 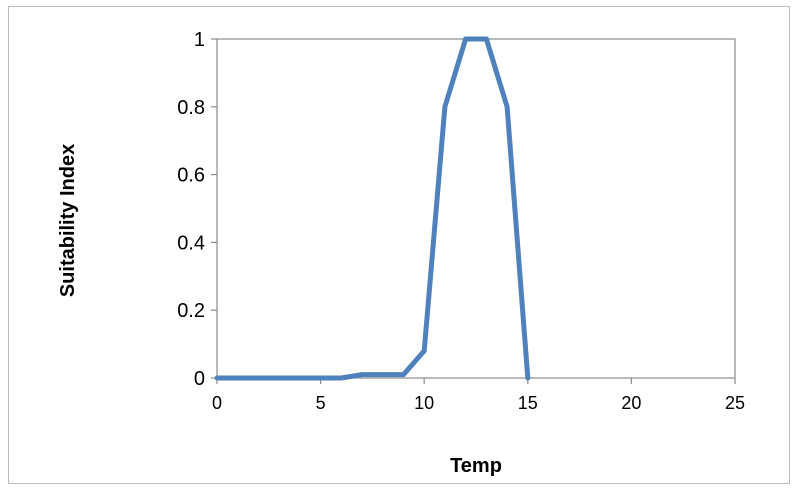 I want to click on y-axis-tick-labels: 0 0.2 0.4 0.6 0.8 1, so click(x=197, y=209).